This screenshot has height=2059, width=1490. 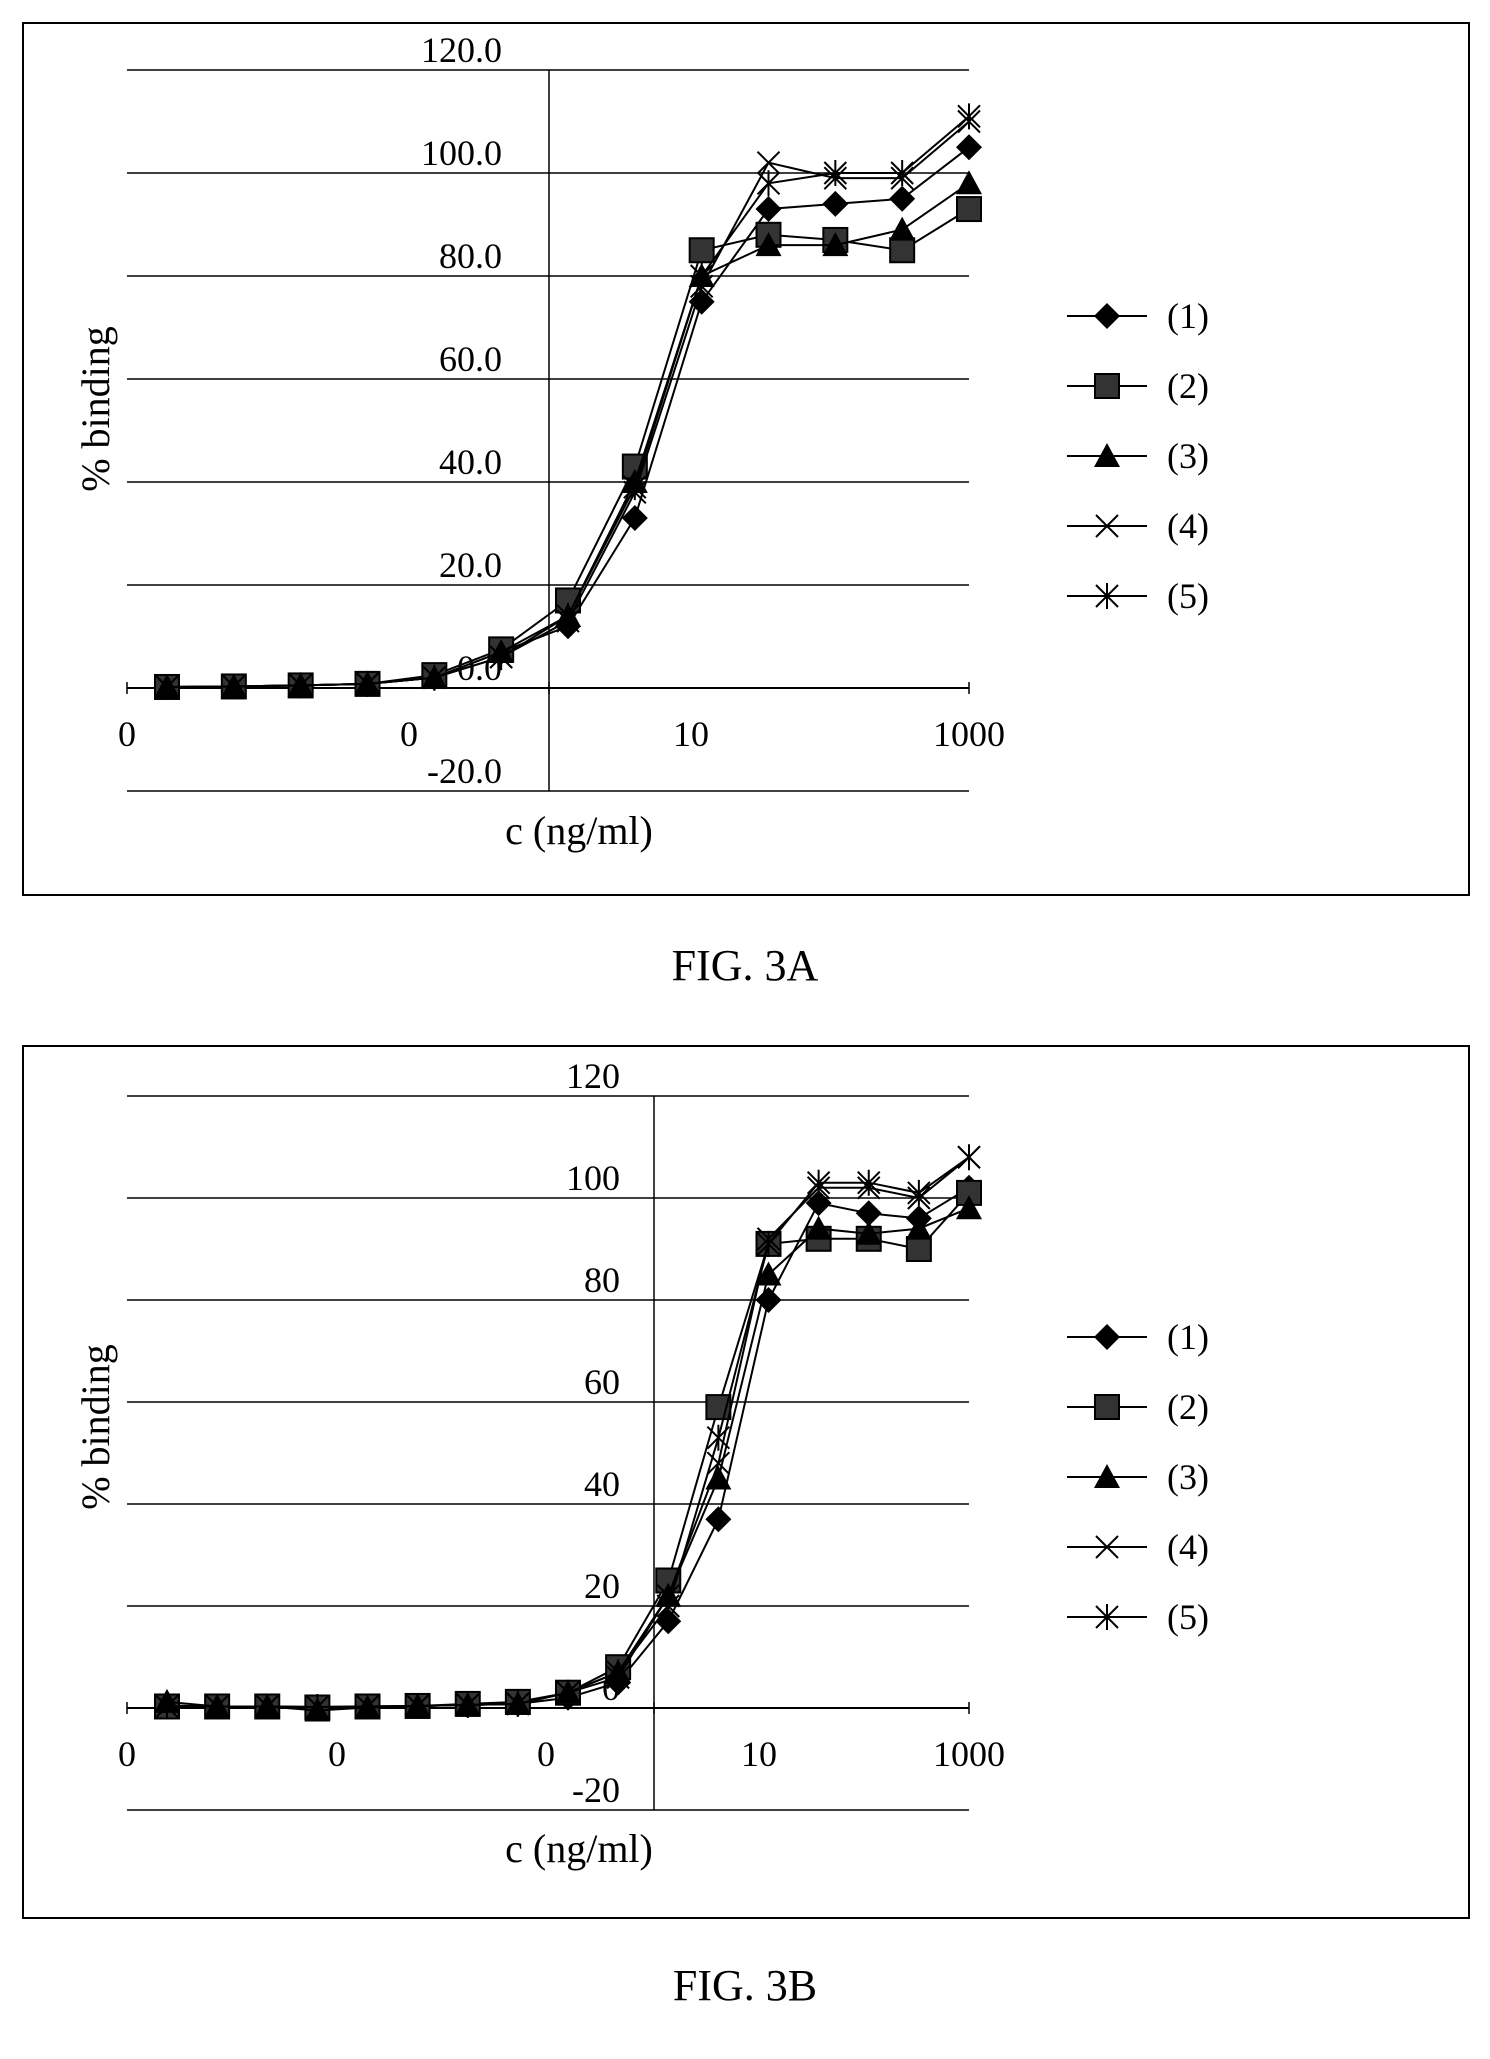 What do you see at coordinates (470, 462) in the screenshot?
I see `y-tick-label: 40.0` at bounding box center [470, 462].